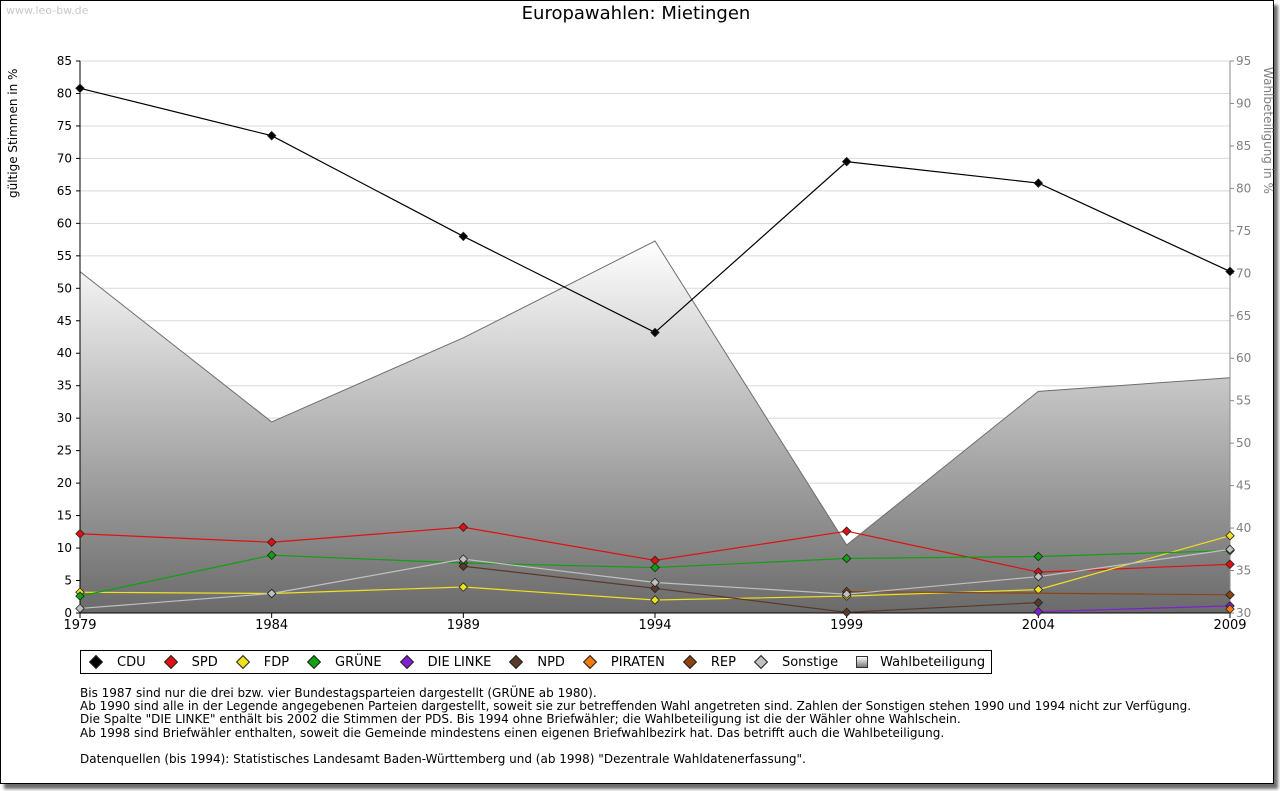 The width and height of the screenshot is (1280, 791). What do you see at coordinates (708, 662) in the screenshot?
I see `legend-item: REP` at bounding box center [708, 662].